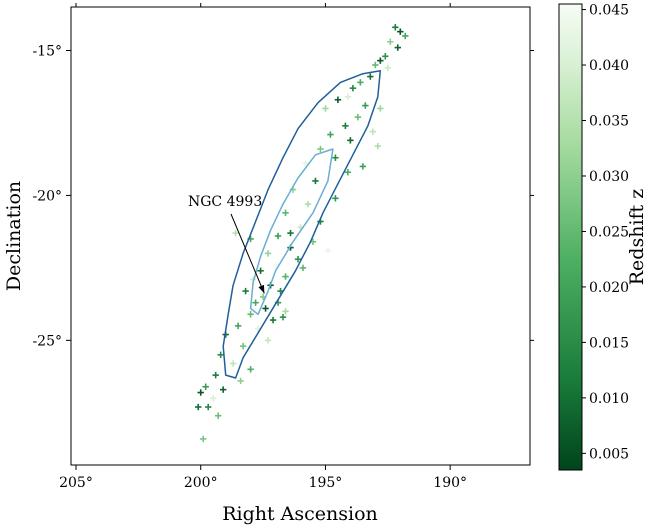  I want to click on x-tick-label: 205°, so click(76, 483).